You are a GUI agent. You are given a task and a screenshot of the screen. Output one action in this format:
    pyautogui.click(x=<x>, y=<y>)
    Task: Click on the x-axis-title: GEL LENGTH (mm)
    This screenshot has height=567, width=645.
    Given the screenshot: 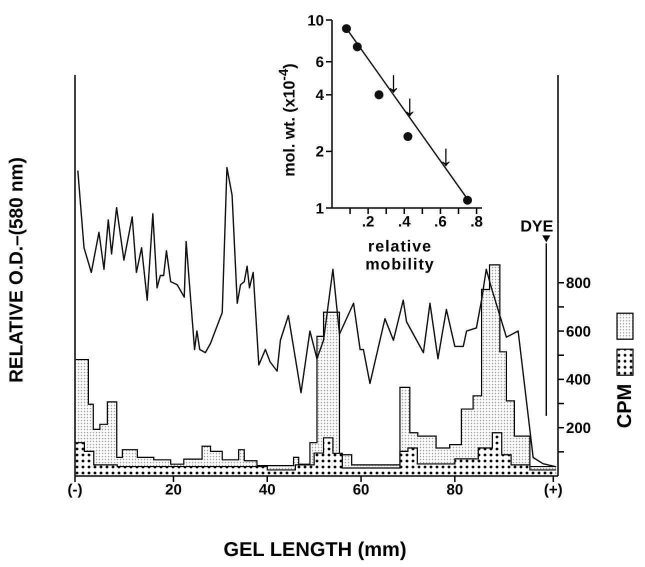 What is the action you would take?
    pyautogui.click(x=315, y=550)
    